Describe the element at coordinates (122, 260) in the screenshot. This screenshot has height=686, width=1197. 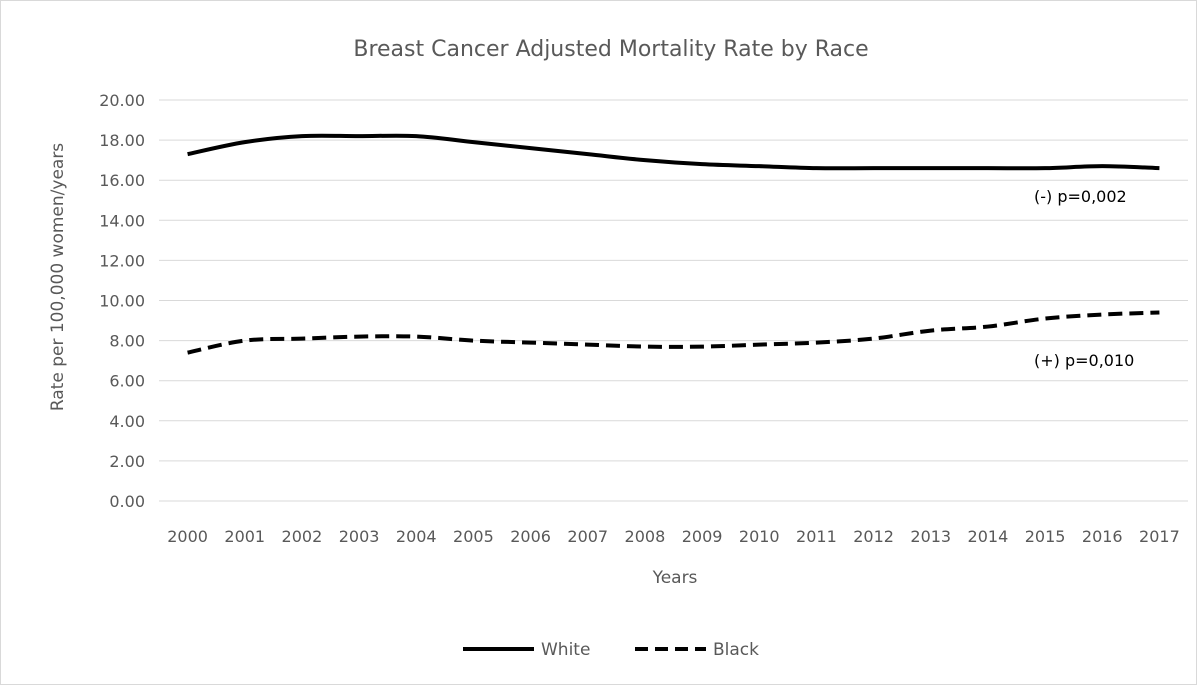
I see `y-tick-label: 12.00` at that location.